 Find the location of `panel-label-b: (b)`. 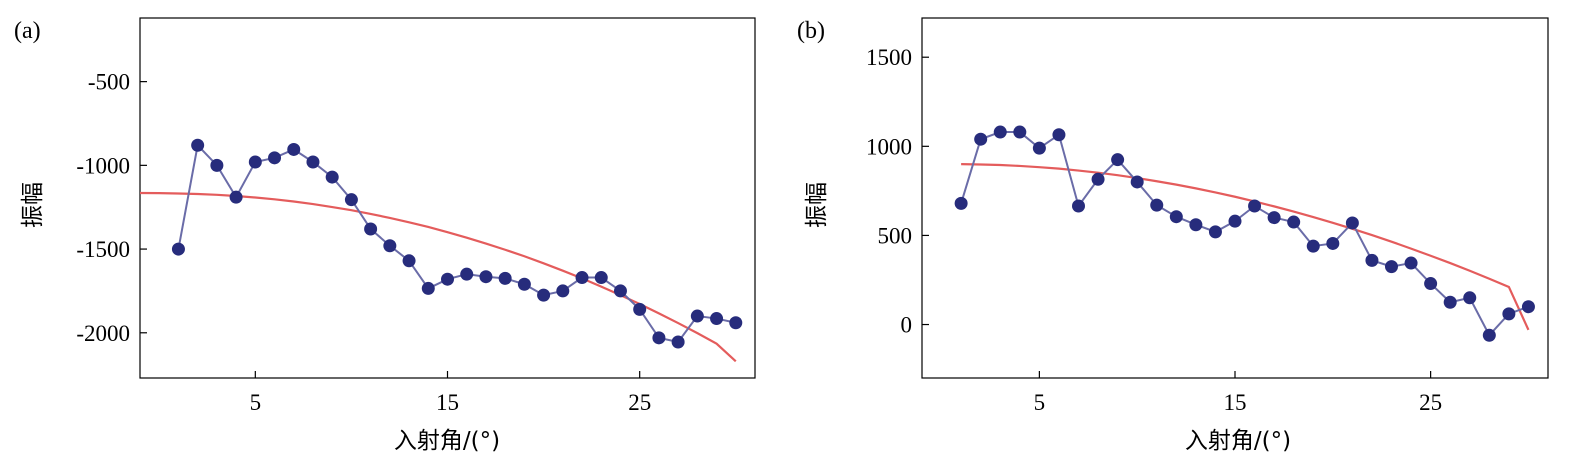

panel-label-b: (b) is located at coordinates (811, 31).